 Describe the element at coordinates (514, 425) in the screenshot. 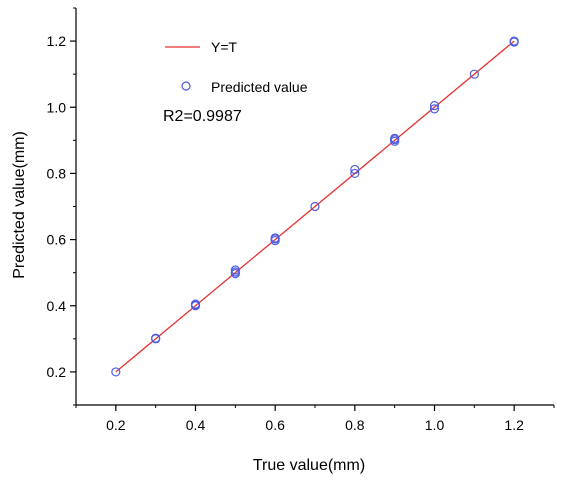

I see `x-tick-label: 1.2` at that location.